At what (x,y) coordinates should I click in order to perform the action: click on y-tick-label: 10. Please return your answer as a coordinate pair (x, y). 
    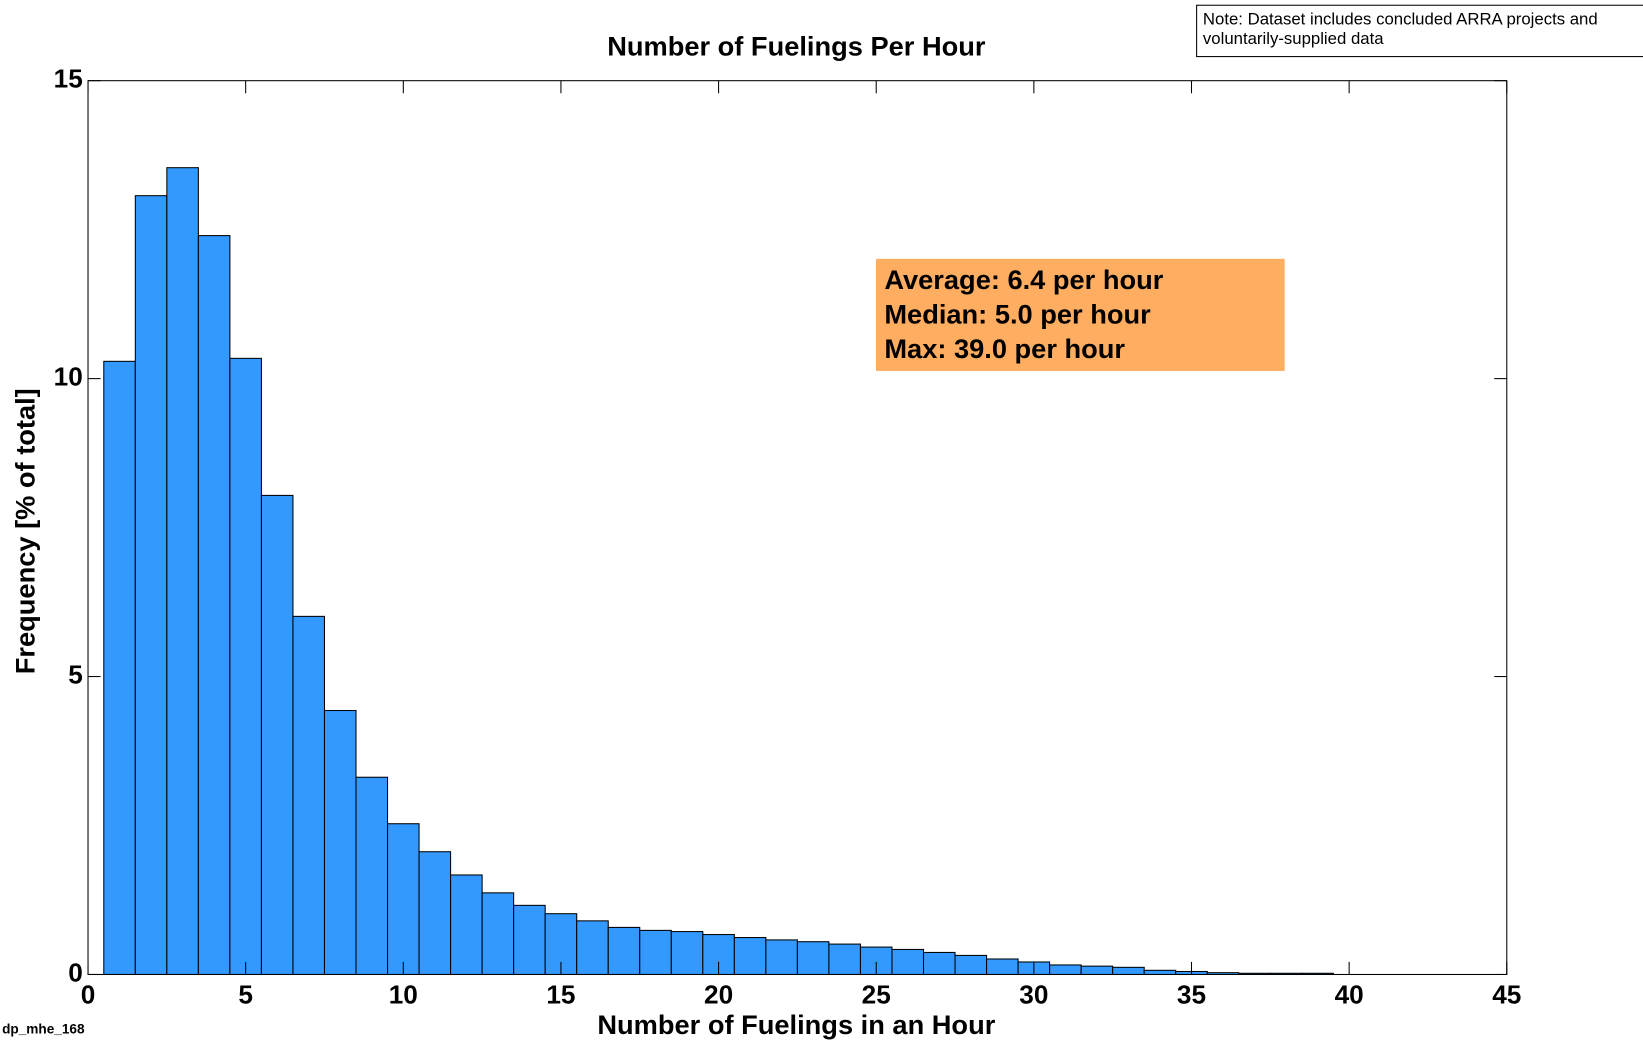
    Looking at the image, I should click on (68, 377).